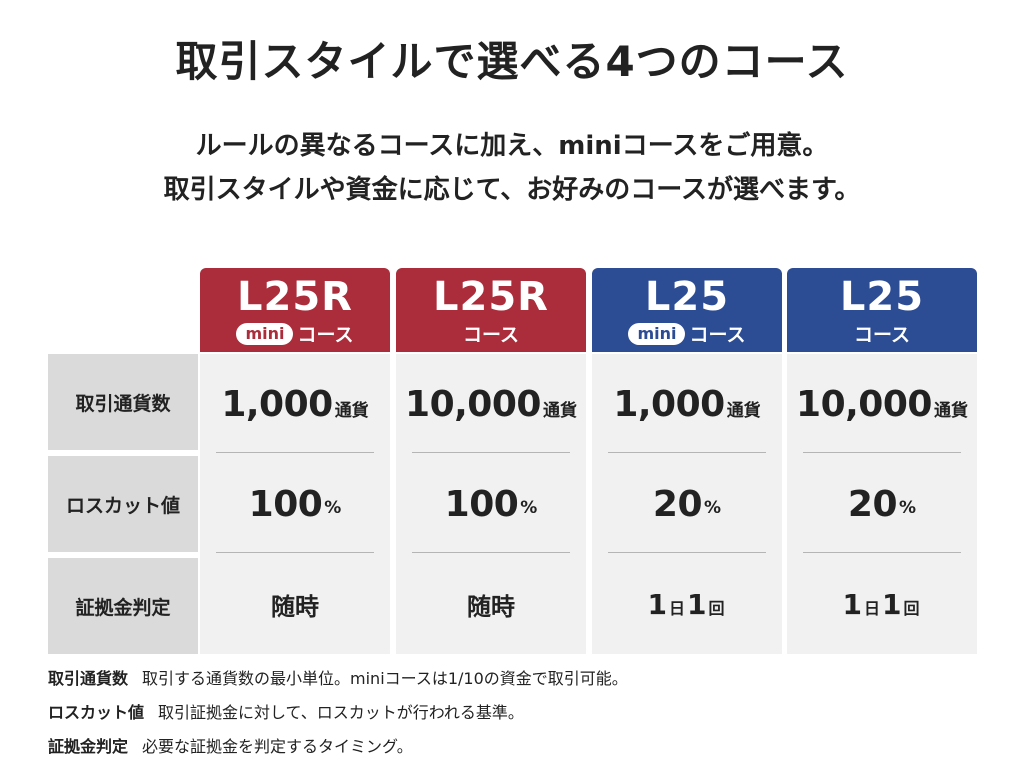  I want to click on course-column-l25-mini: L25 mini コース 1,000 通貨 20 % 1 日 1 回, so click(687, 461).